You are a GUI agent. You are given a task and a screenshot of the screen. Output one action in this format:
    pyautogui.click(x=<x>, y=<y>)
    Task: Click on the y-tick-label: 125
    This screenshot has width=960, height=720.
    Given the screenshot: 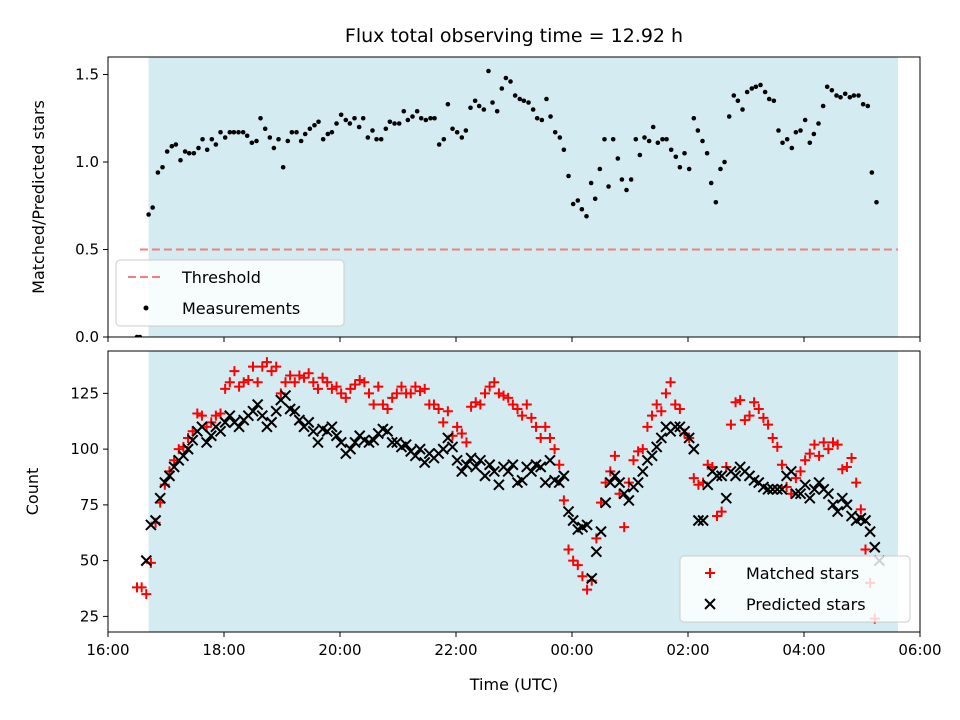 What is the action you would take?
    pyautogui.click(x=84, y=393)
    